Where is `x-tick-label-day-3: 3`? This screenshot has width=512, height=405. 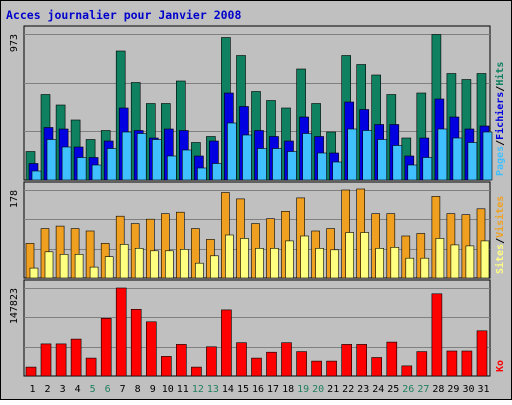
x-tick-label-day-3: 3 is located at coordinates (63, 389).